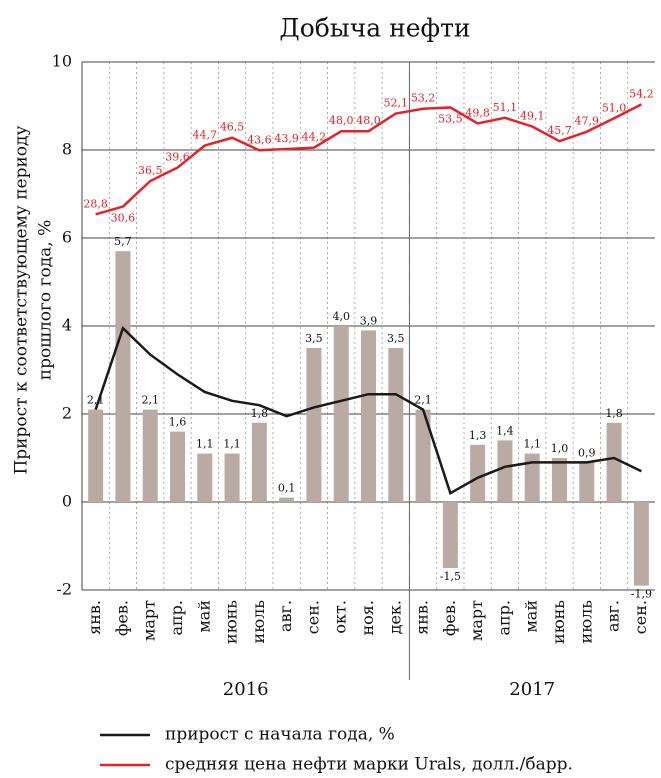  Describe the element at coordinates (150, 170) in the screenshot. I see `line-value-label: 36,5` at that location.